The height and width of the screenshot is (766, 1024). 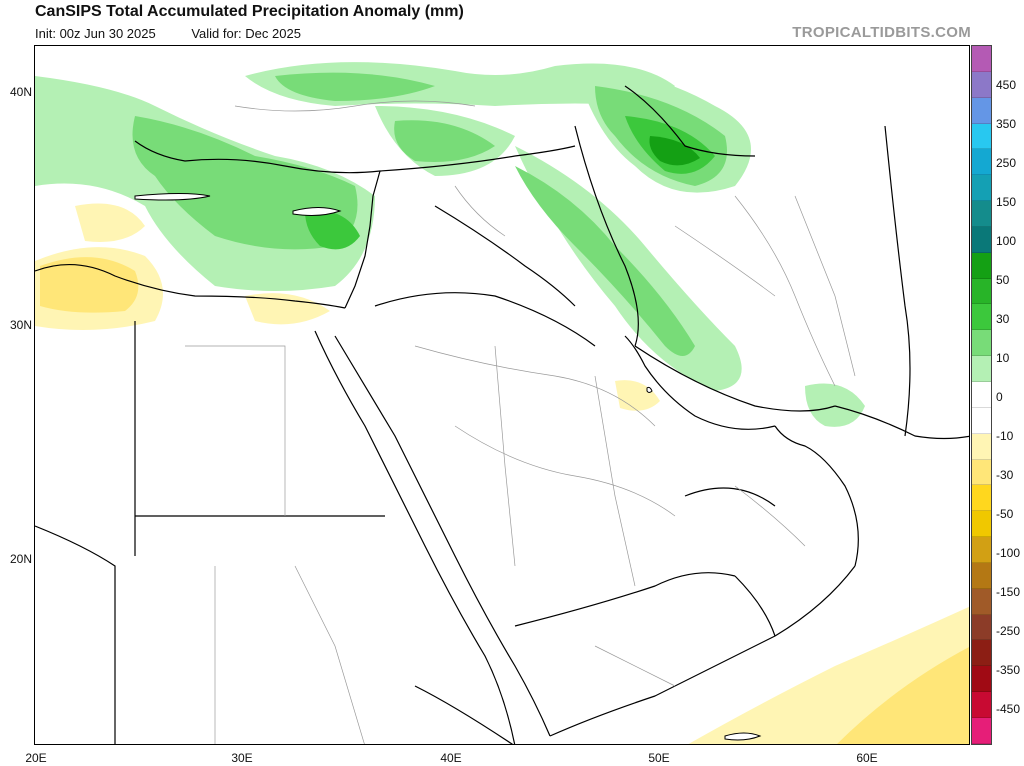 I want to click on anomaly-wet-iran-peak, so click(x=674, y=151).